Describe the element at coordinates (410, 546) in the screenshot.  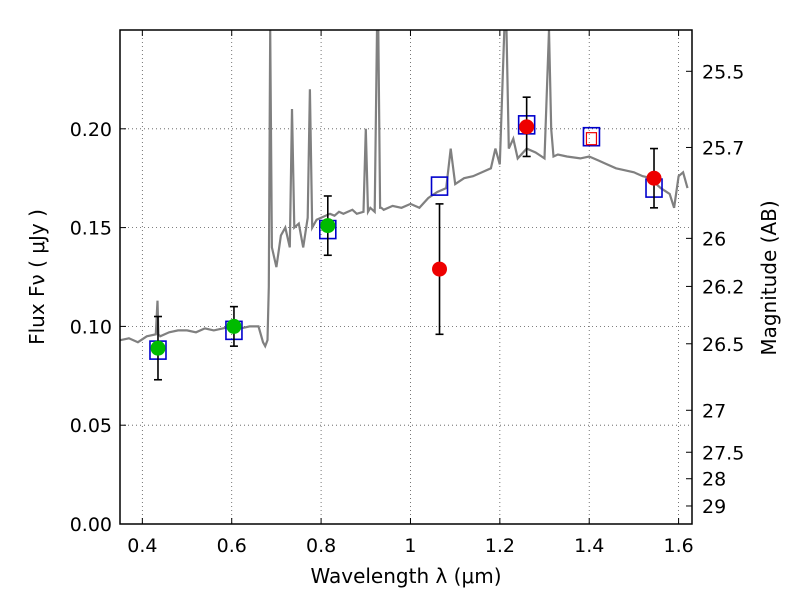
I see `x-tick-label: 1` at that location.